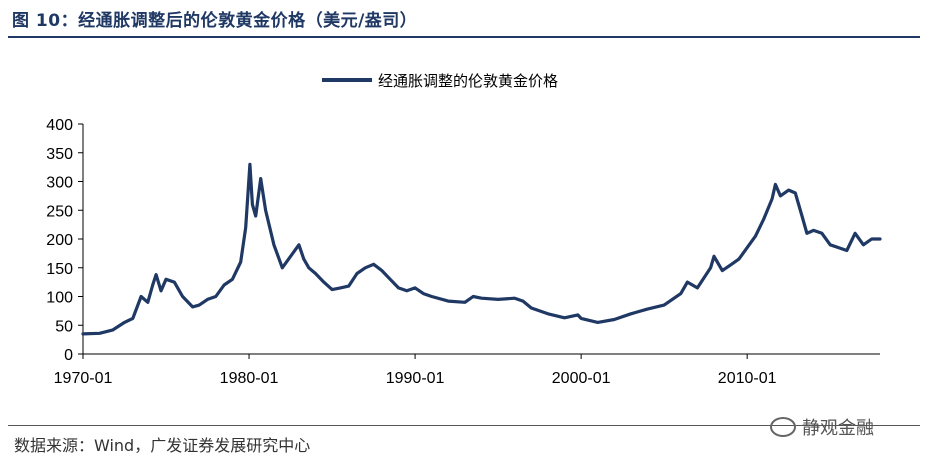  What do you see at coordinates (783, 427) in the screenshot?
I see `wechat-logo-icon` at bounding box center [783, 427].